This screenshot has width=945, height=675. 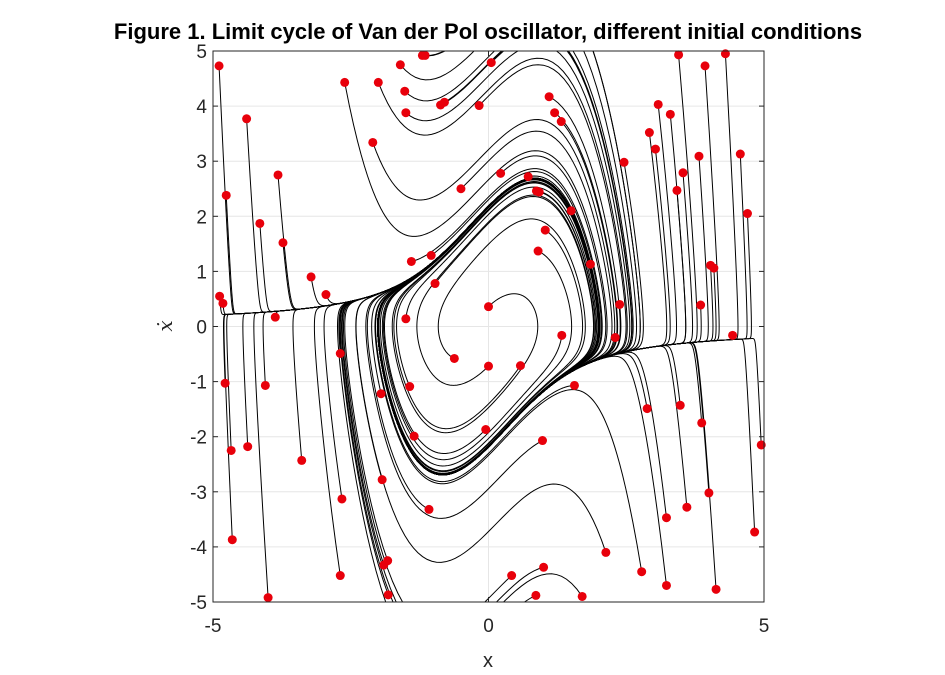 I want to click on x-tick-label: 0, so click(x=488, y=626).